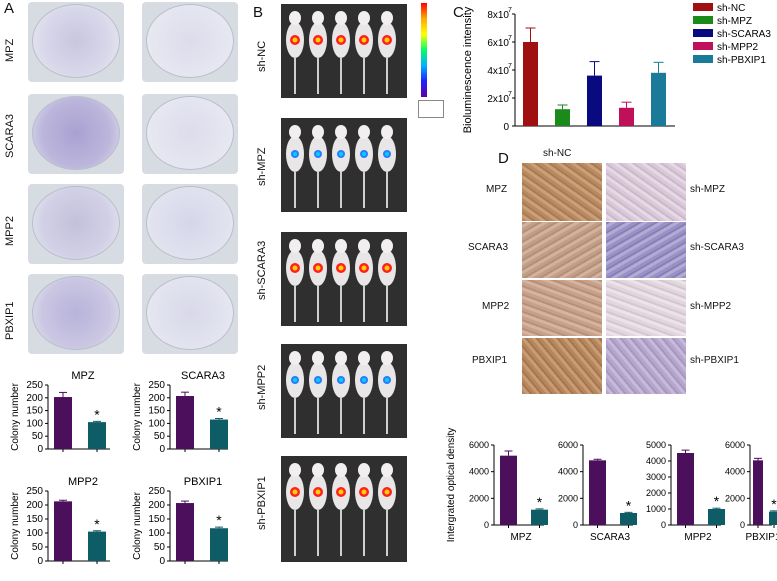 The width and height of the screenshot is (777, 581). What do you see at coordinates (734, 21) in the screenshot?
I see `legend-label: sh-MPZ` at bounding box center [734, 21].